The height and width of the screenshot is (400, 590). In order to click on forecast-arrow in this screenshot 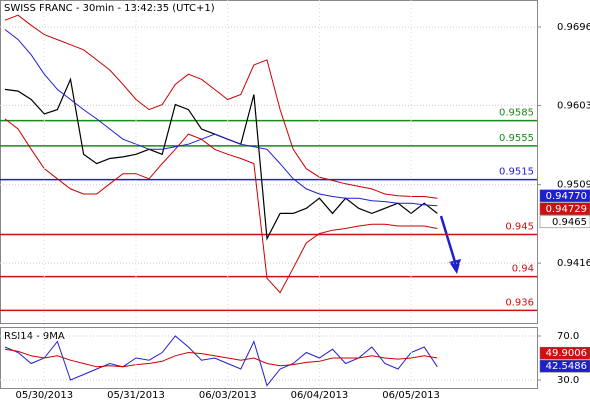, I will do `click(450, 244)`.